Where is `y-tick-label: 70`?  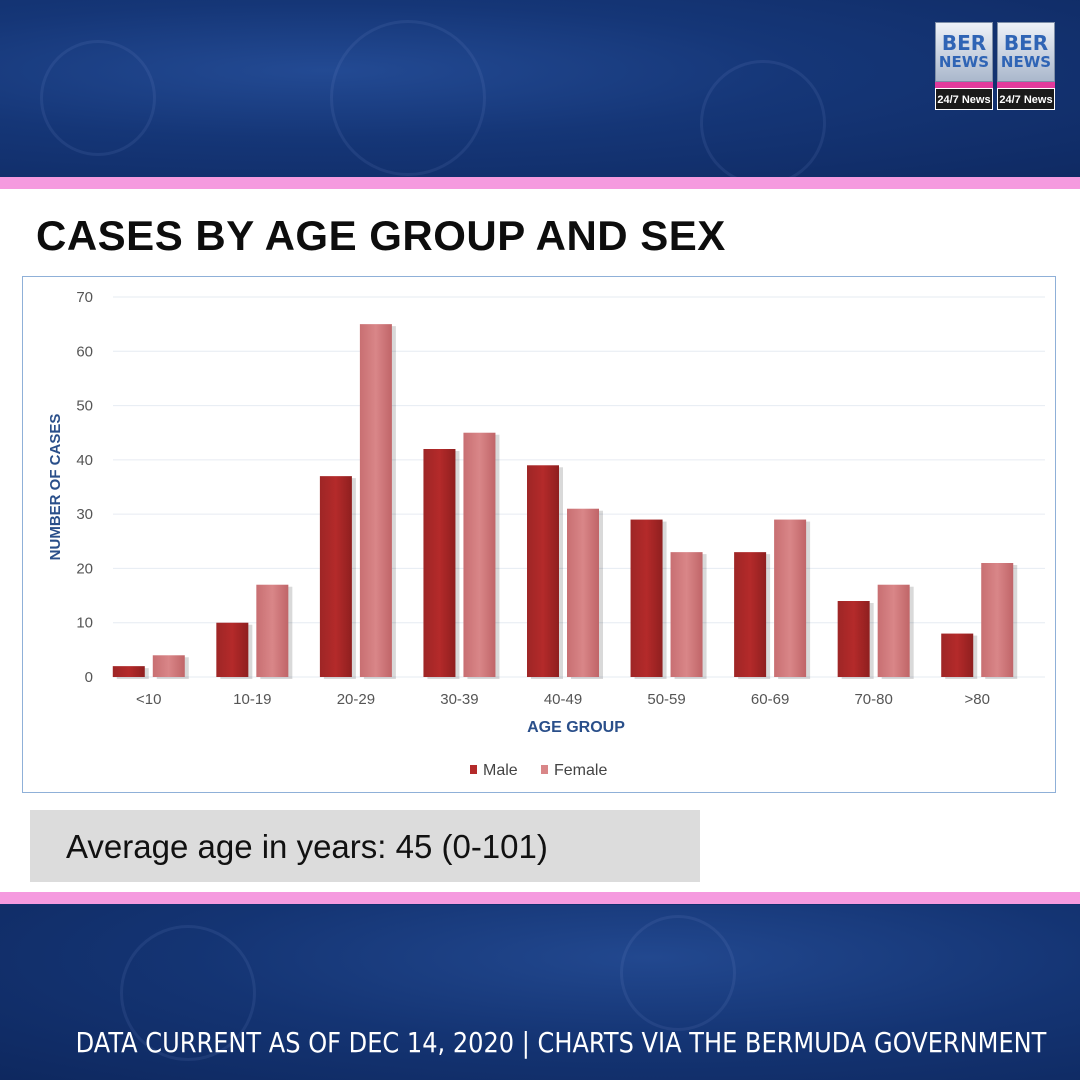
y-tick-label: 70 is located at coordinates (84, 297).